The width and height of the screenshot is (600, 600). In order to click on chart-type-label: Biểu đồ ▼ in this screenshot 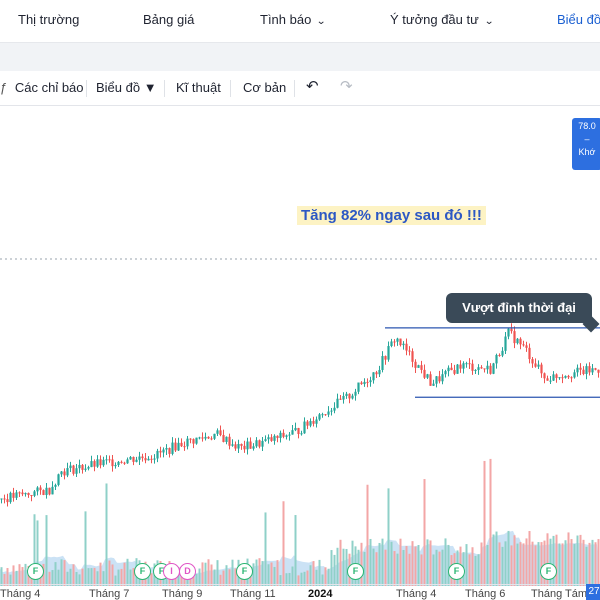, I will do `click(126, 87)`.